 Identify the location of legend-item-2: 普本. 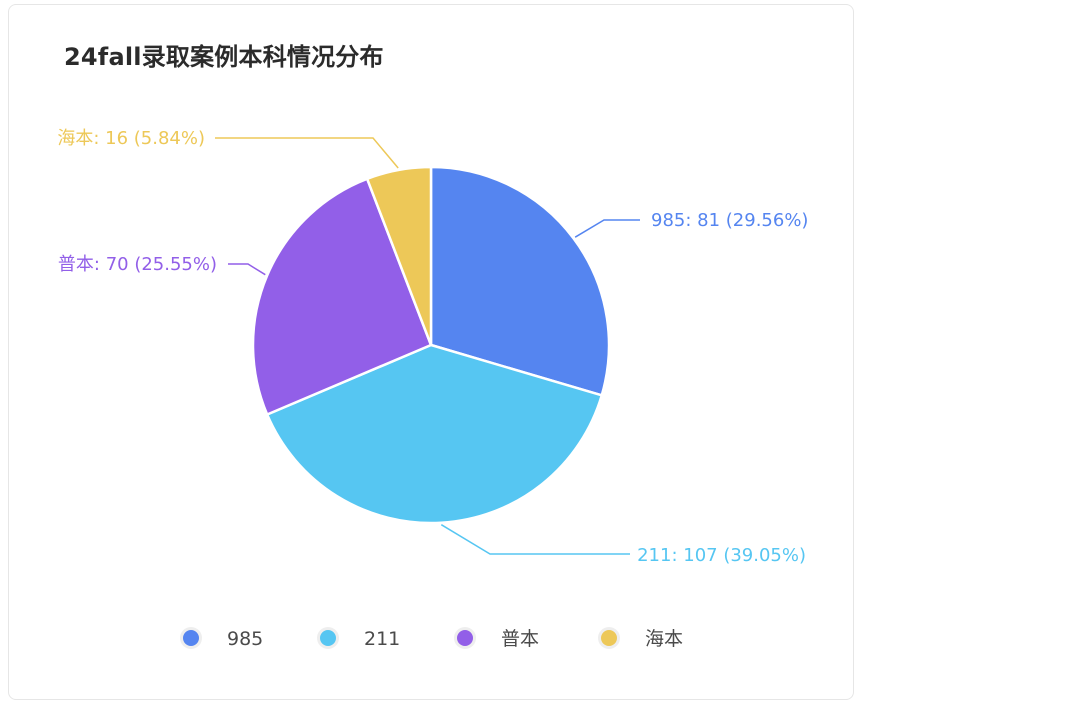
(496, 638).